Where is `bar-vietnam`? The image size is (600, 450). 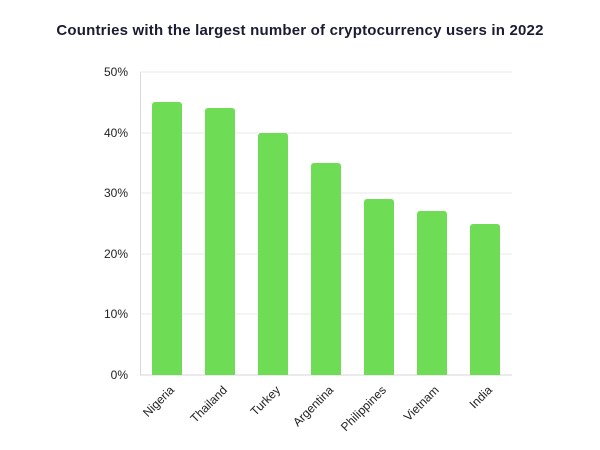
bar-vietnam is located at coordinates (432, 293).